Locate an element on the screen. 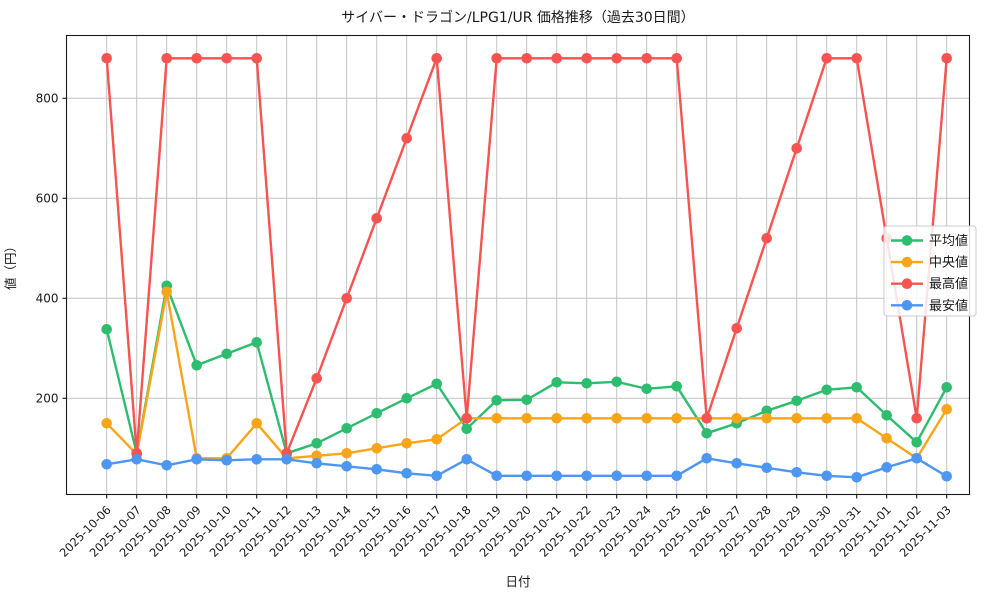  y-tick-label: 400 is located at coordinates (47, 299).